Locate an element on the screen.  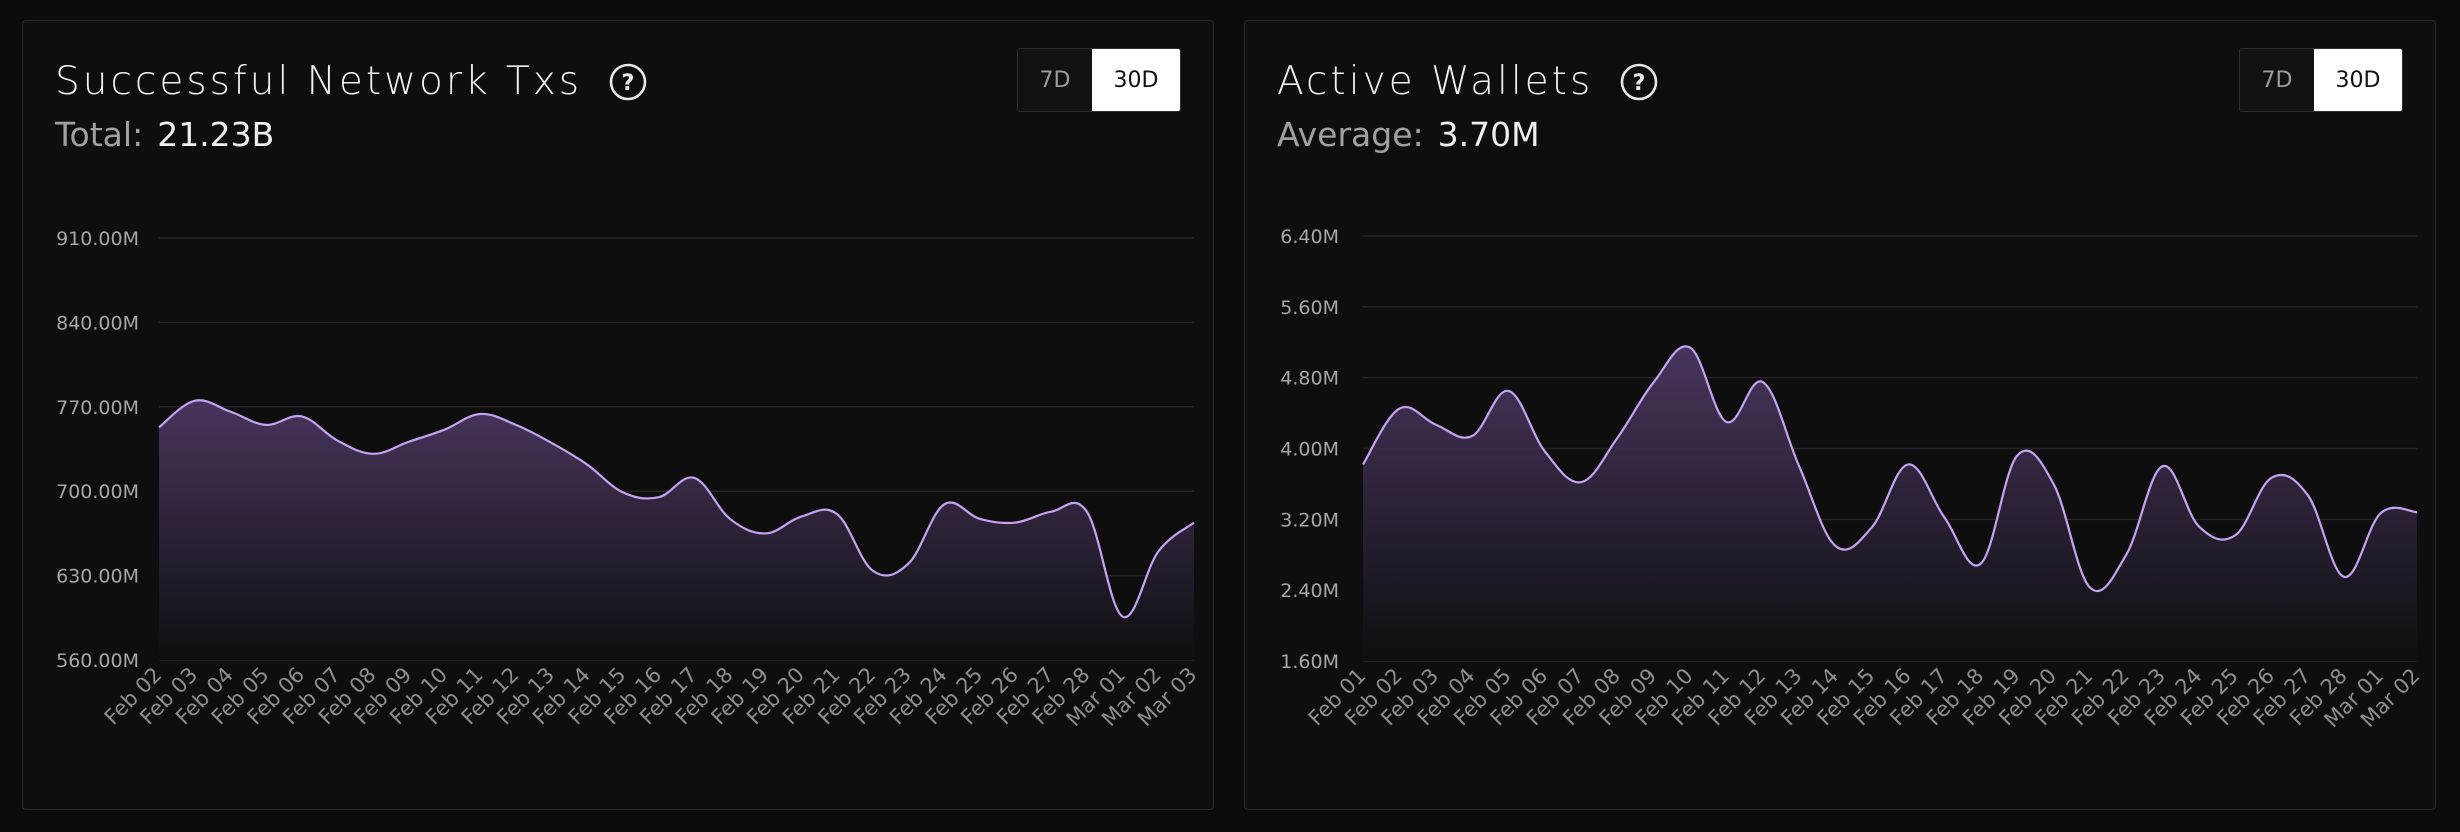
y-tick-label: 6.40M is located at coordinates (1309, 237).